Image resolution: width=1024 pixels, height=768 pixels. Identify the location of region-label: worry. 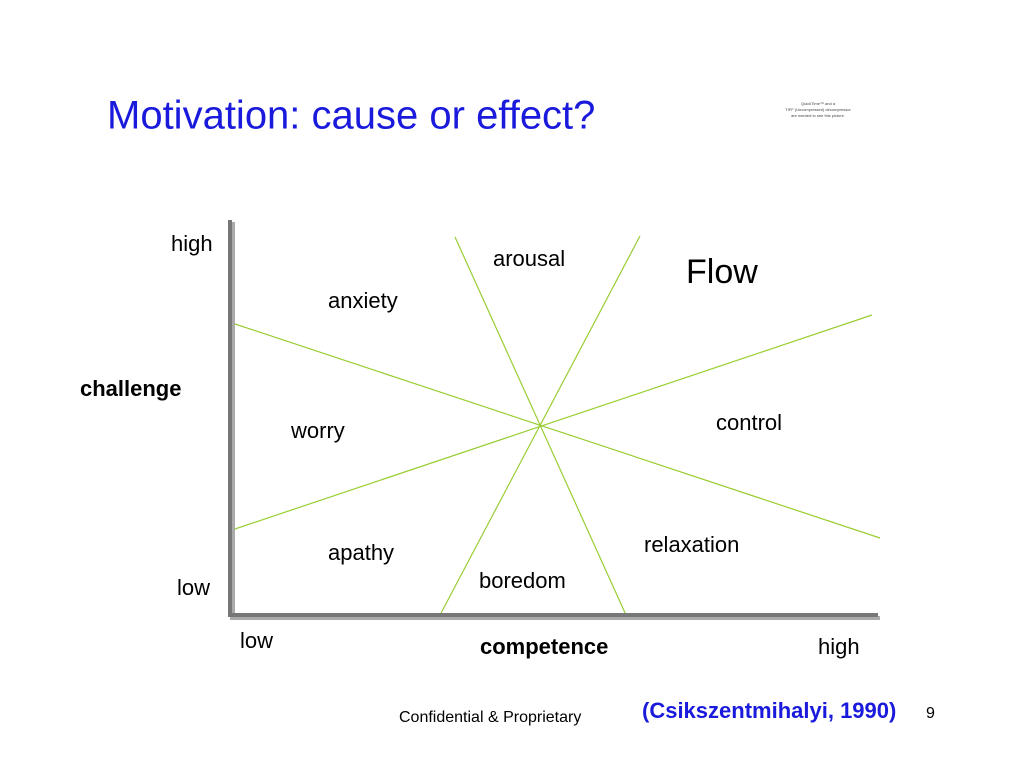
(317, 430).